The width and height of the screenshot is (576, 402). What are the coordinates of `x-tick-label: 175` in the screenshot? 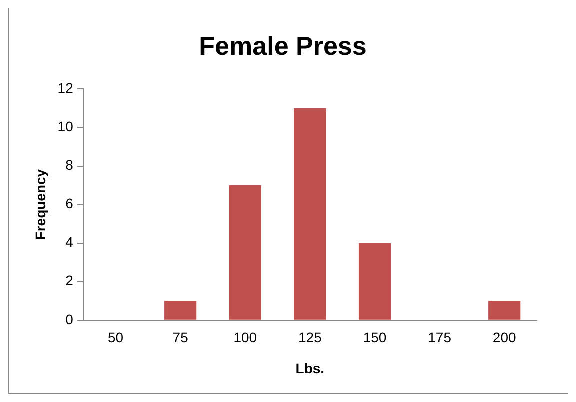 It's located at (440, 338).